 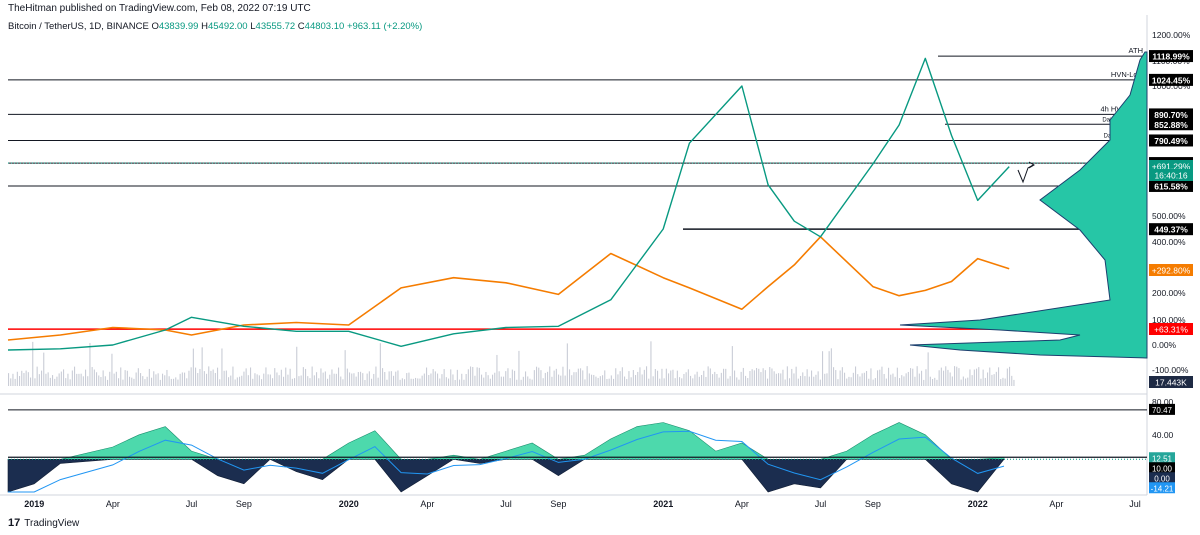 What do you see at coordinates (52, 523) in the screenshot?
I see `footer-brand: TradingView` at bounding box center [52, 523].